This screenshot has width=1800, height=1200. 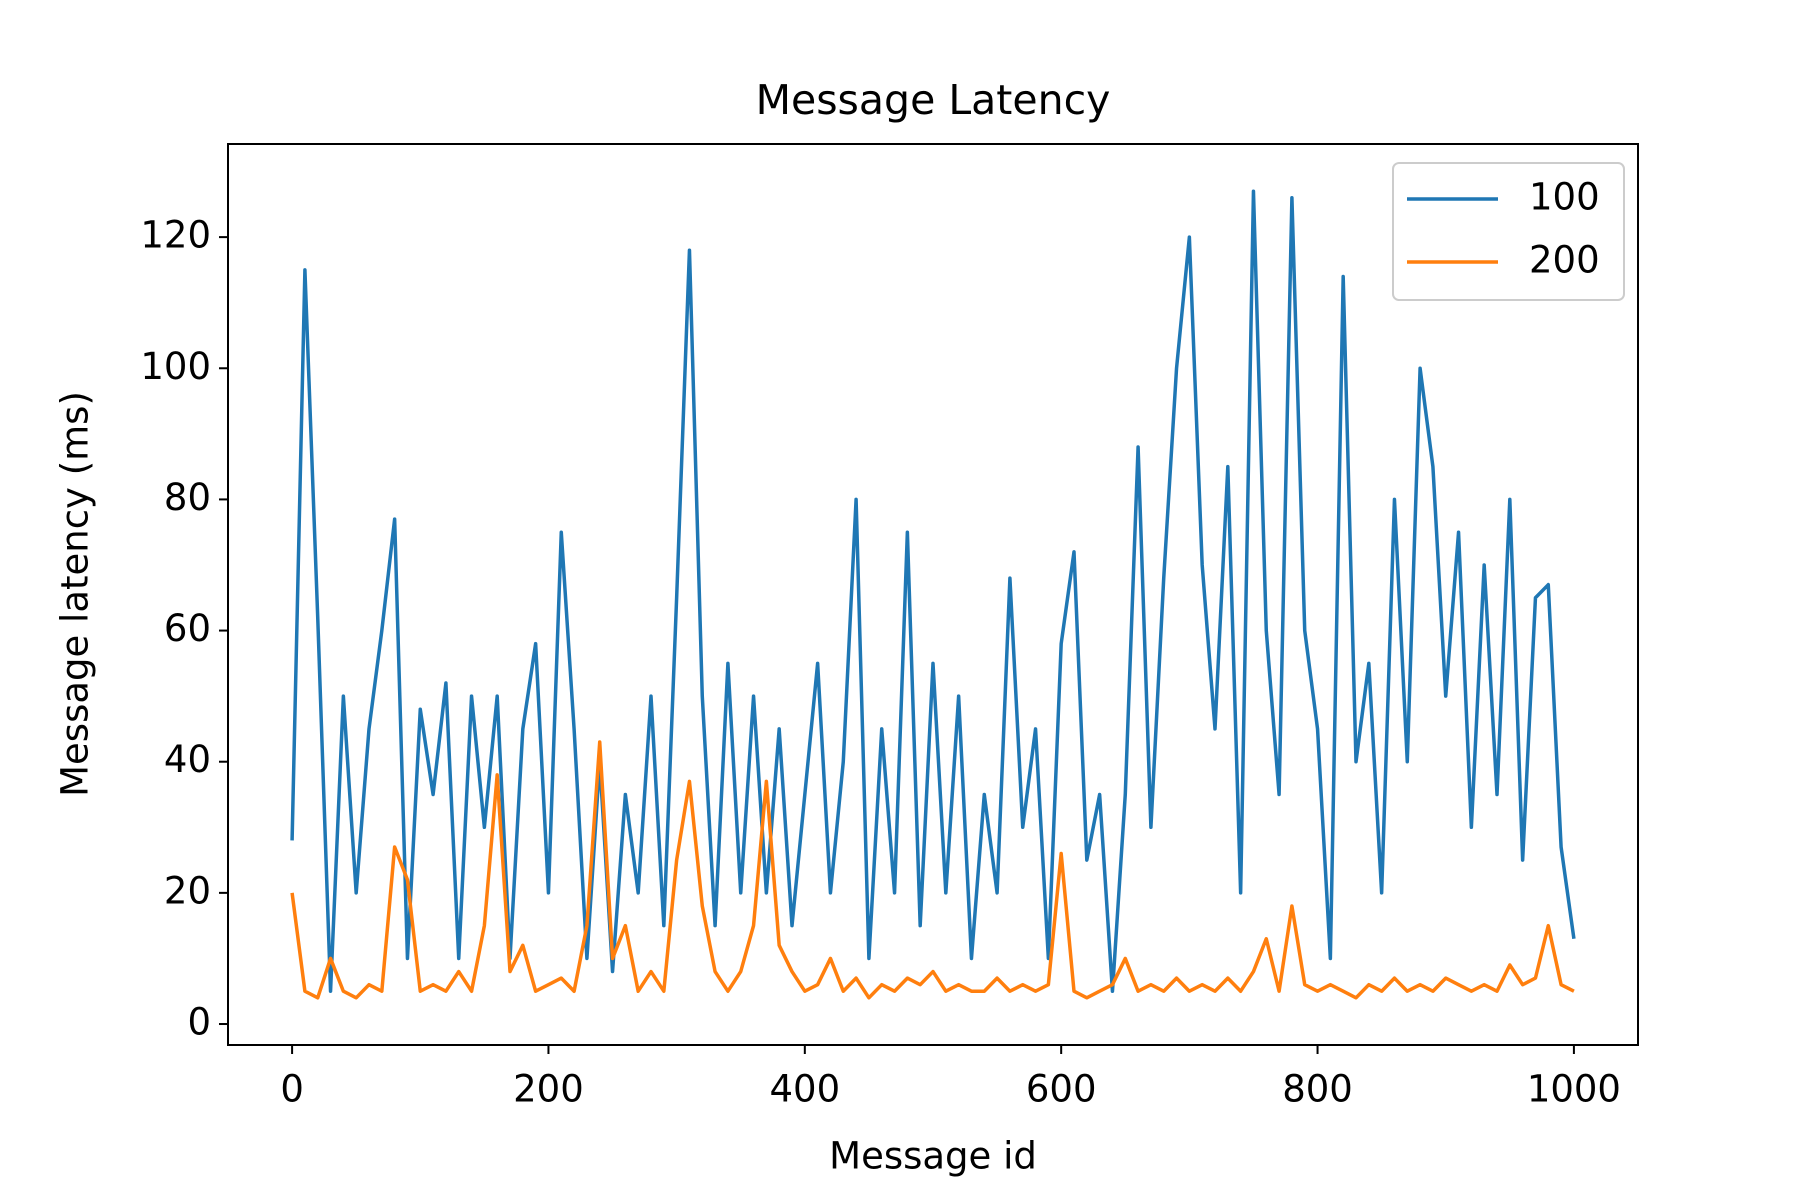 What do you see at coordinates (175, 235) in the screenshot?
I see `y-tick-label: 120` at bounding box center [175, 235].